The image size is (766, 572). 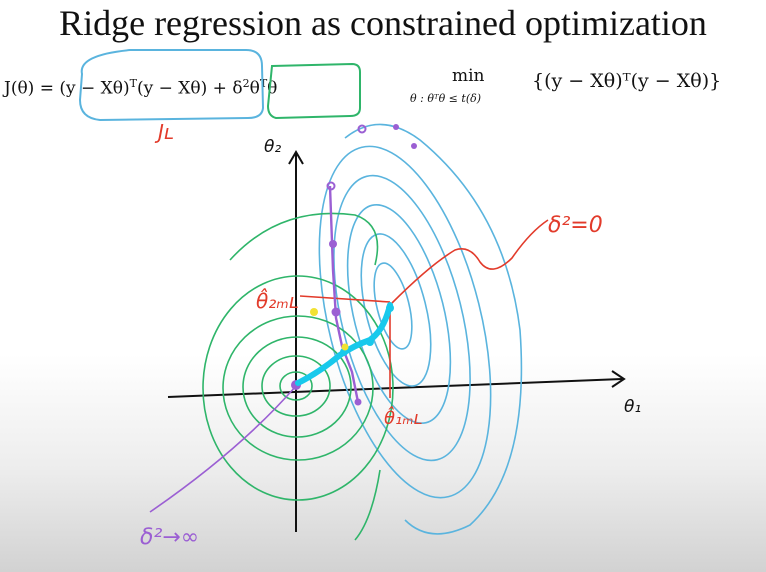 What do you see at coordinates (632, 407) in the screenshot?
I see `theta1-axis-label: θ₁` at bounding box center [632, 407].